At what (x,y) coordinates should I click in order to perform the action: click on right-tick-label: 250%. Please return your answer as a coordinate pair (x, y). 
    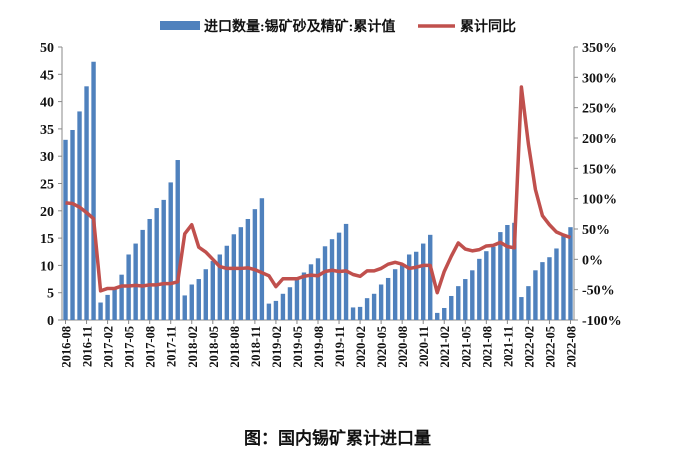
    Looking at the image, I should click on (599, 109).